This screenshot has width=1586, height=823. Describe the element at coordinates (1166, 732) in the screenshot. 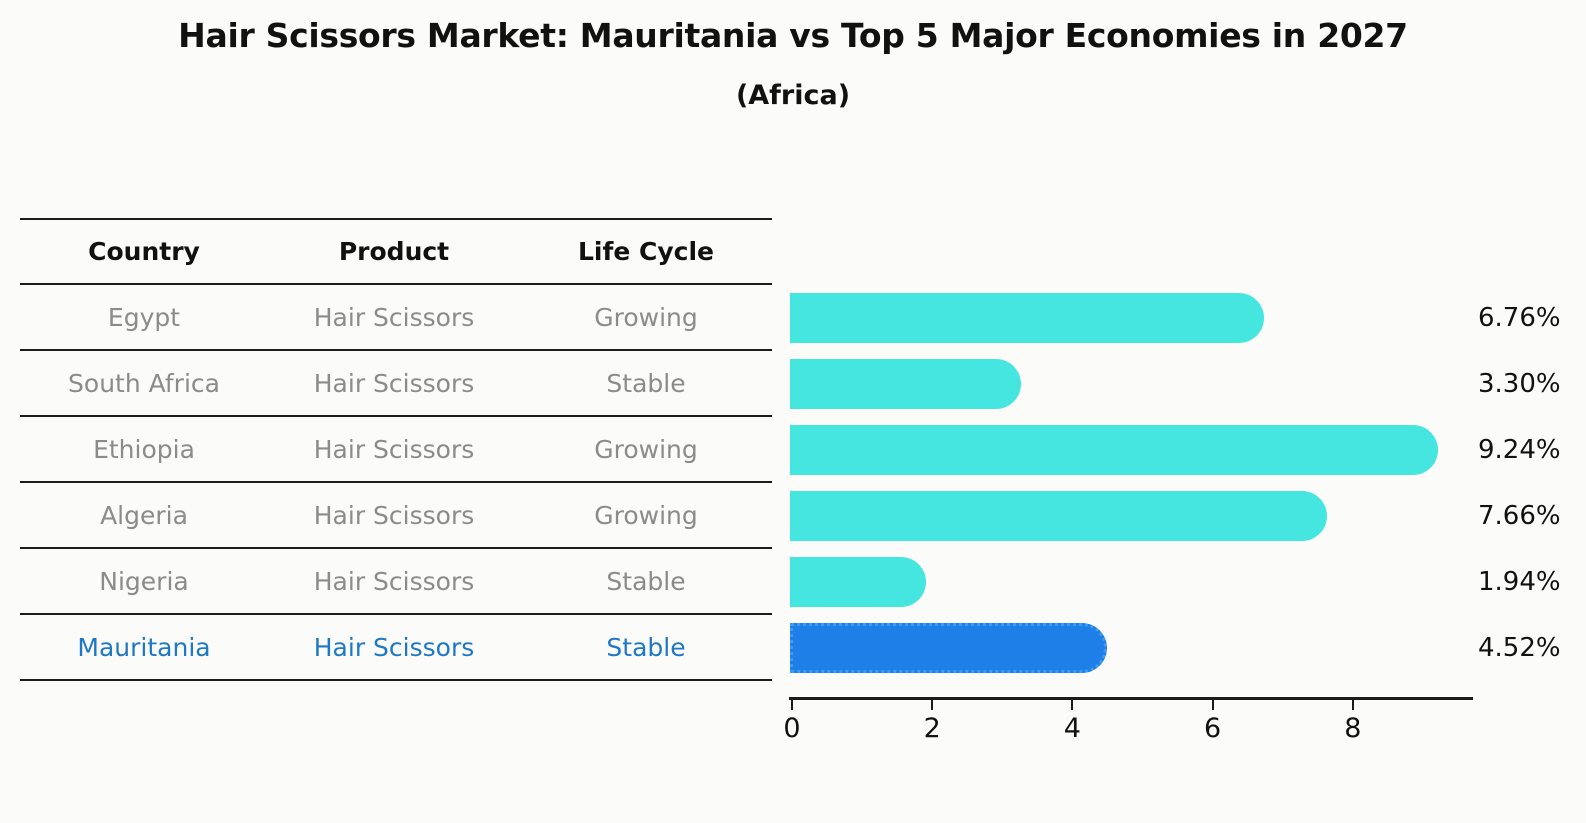

I see `x-axis: 0 2 4 6 8` at that location.